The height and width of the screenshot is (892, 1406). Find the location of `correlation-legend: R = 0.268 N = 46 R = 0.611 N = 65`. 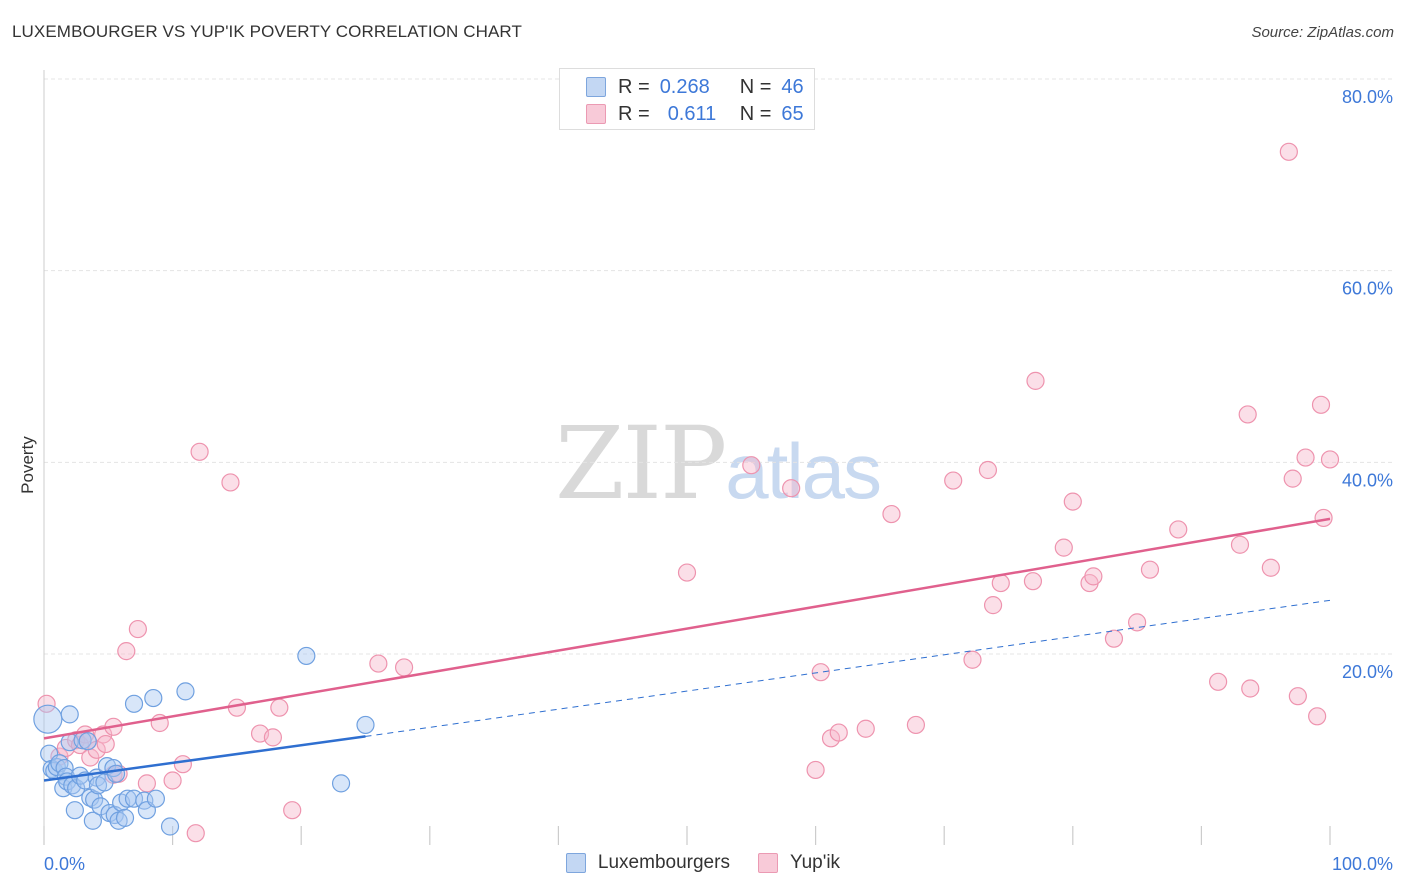

correlation-legend: R = 0.268 N = 46 R = 0.611 N = 65 is located at coordinates (687, 99).